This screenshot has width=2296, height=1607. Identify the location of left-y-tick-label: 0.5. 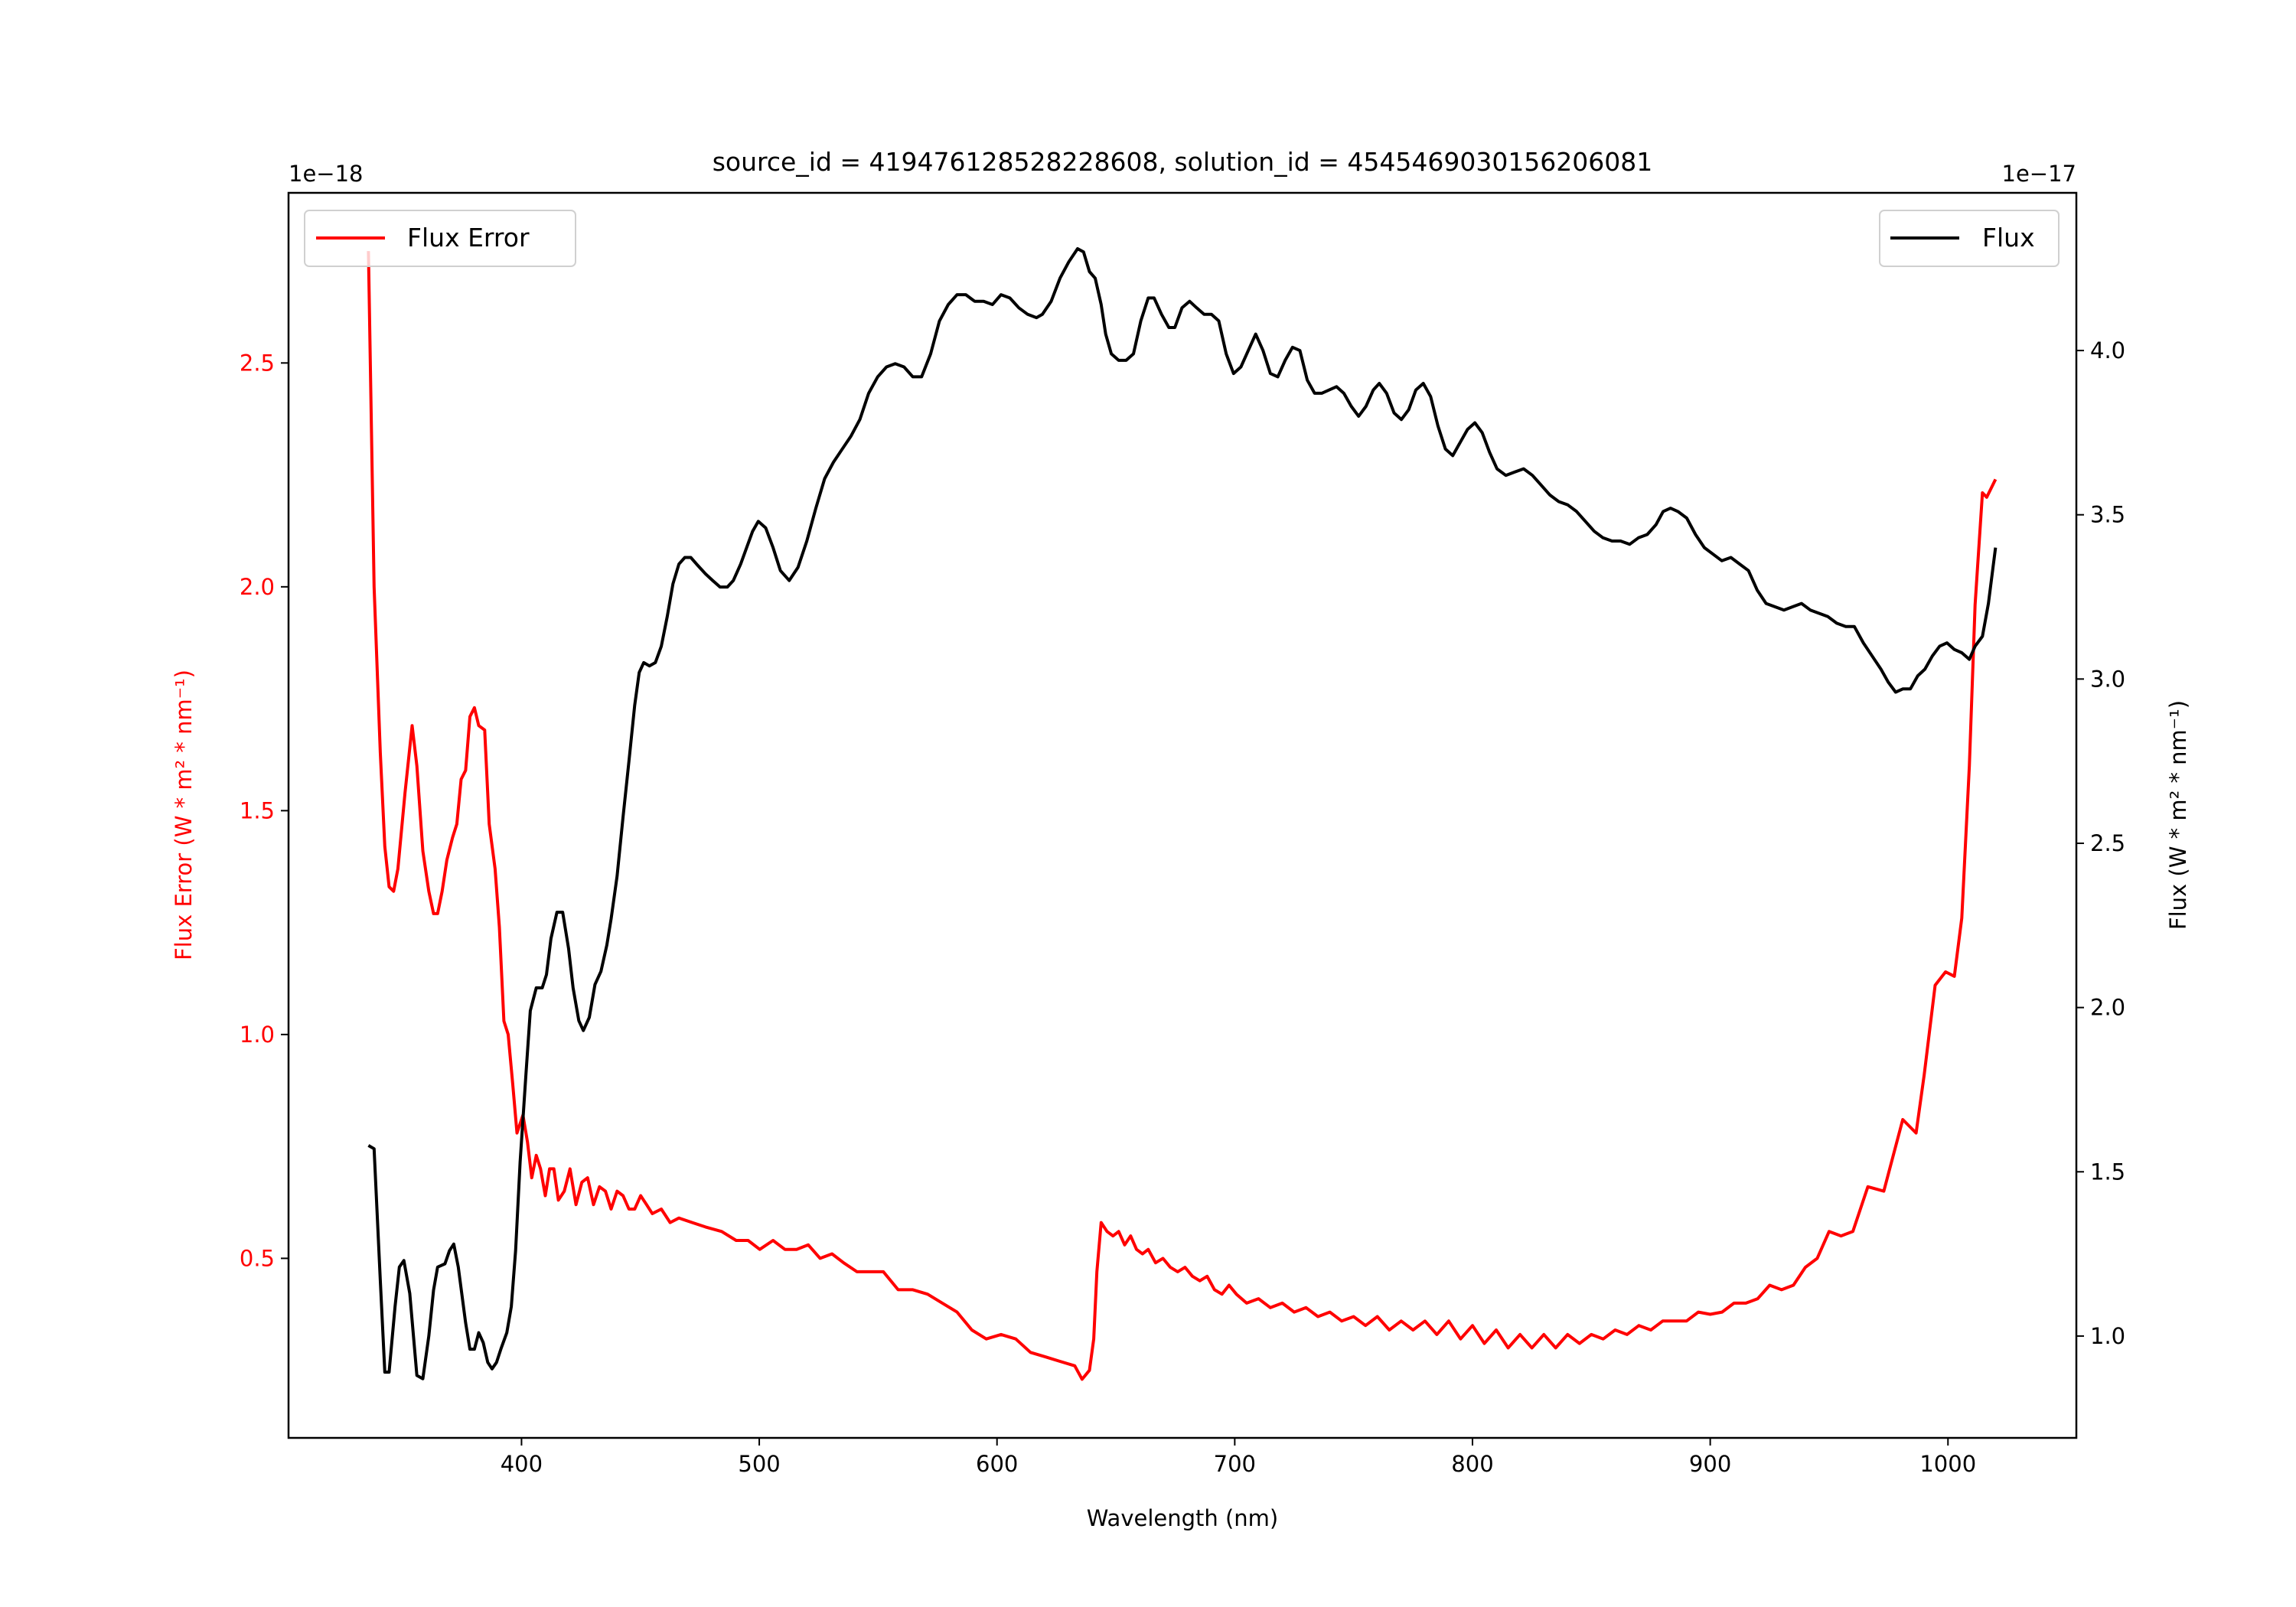
(257, 1258).